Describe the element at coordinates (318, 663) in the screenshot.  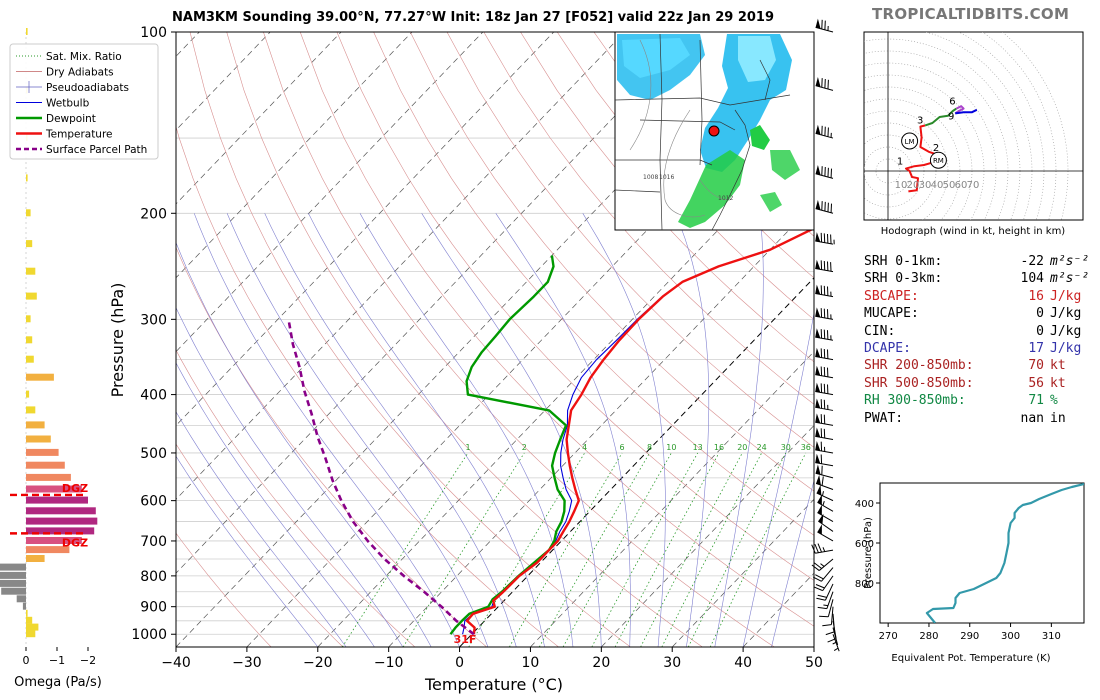
I see `x-tick-label: −20` at that location.